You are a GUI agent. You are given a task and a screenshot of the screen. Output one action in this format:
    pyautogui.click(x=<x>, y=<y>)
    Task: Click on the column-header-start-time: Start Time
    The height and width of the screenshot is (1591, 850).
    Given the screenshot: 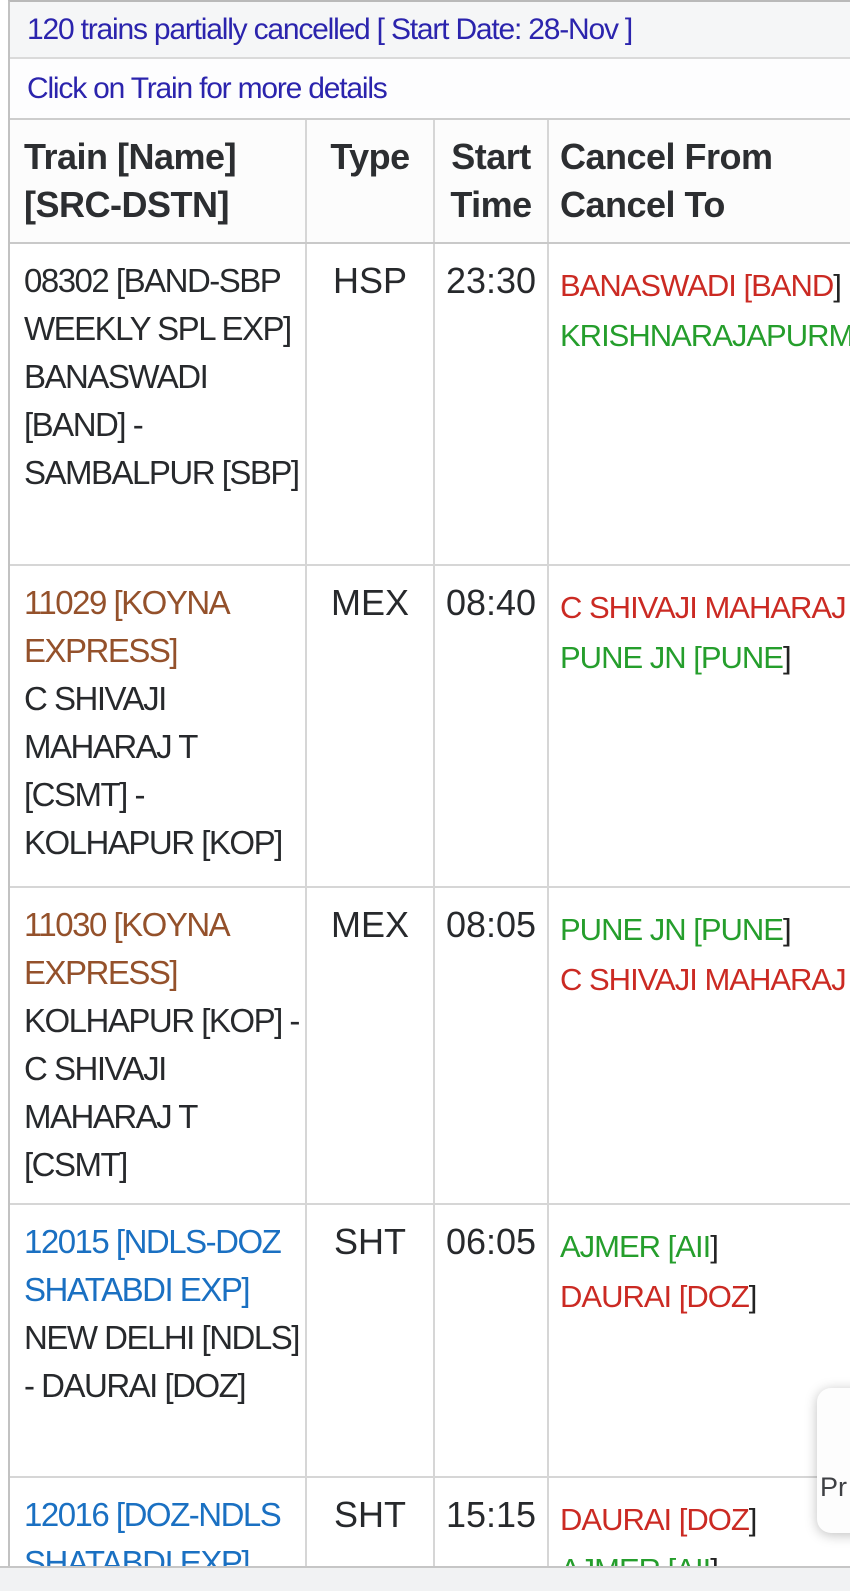 What is the action you would take?
    pyautogui.click(x=492, y=181)
    